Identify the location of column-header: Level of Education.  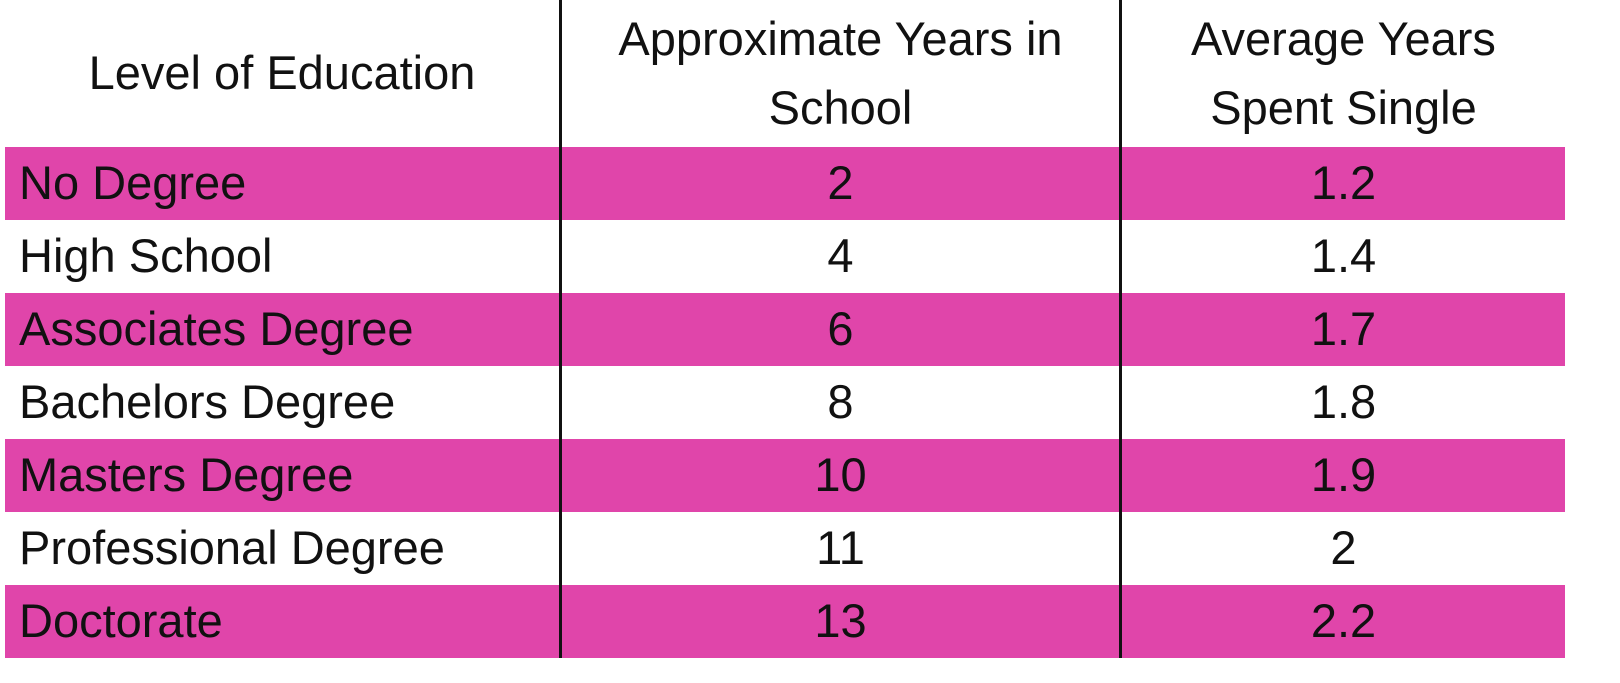
(282, 73).